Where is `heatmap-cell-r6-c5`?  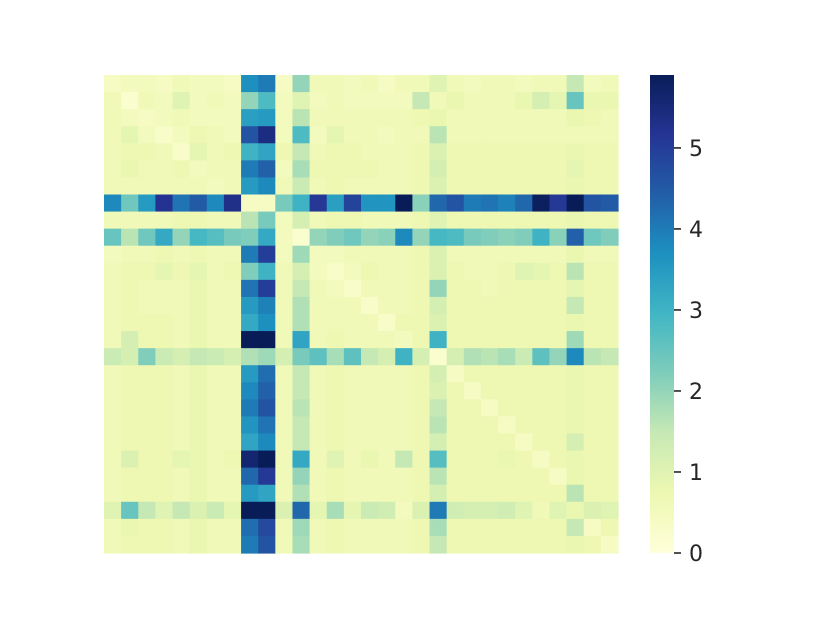 heatmap-cell-r6-c5 is located at coordinates (198, 186).